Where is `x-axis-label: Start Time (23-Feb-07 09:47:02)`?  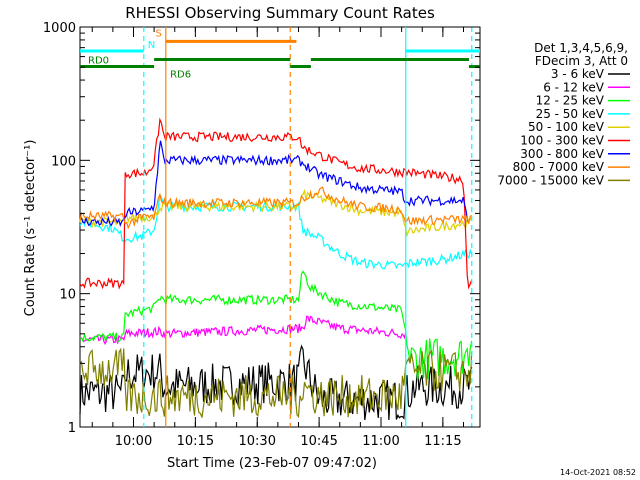
x-axis-label: Start Time (23-Feb-07 09:47:02) is located at coordinates (272, 463).